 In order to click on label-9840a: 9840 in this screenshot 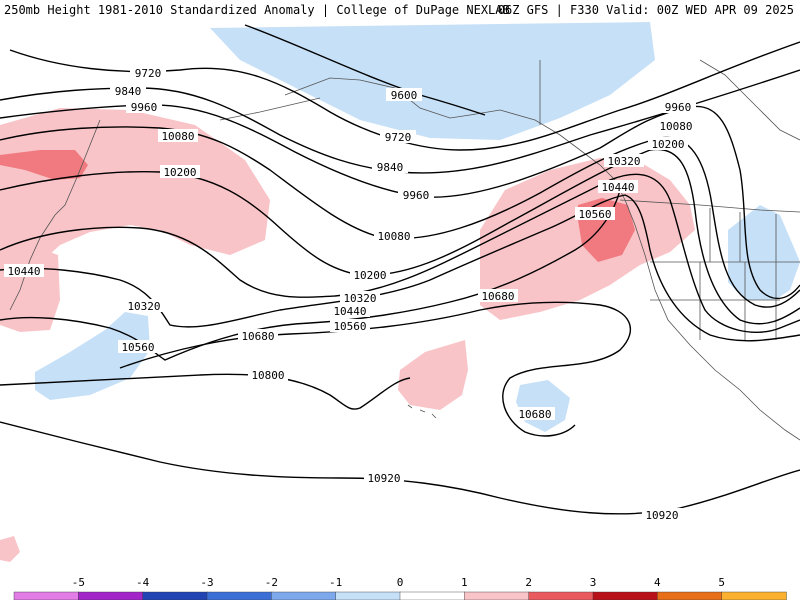, I will do `click(128, 91)`.